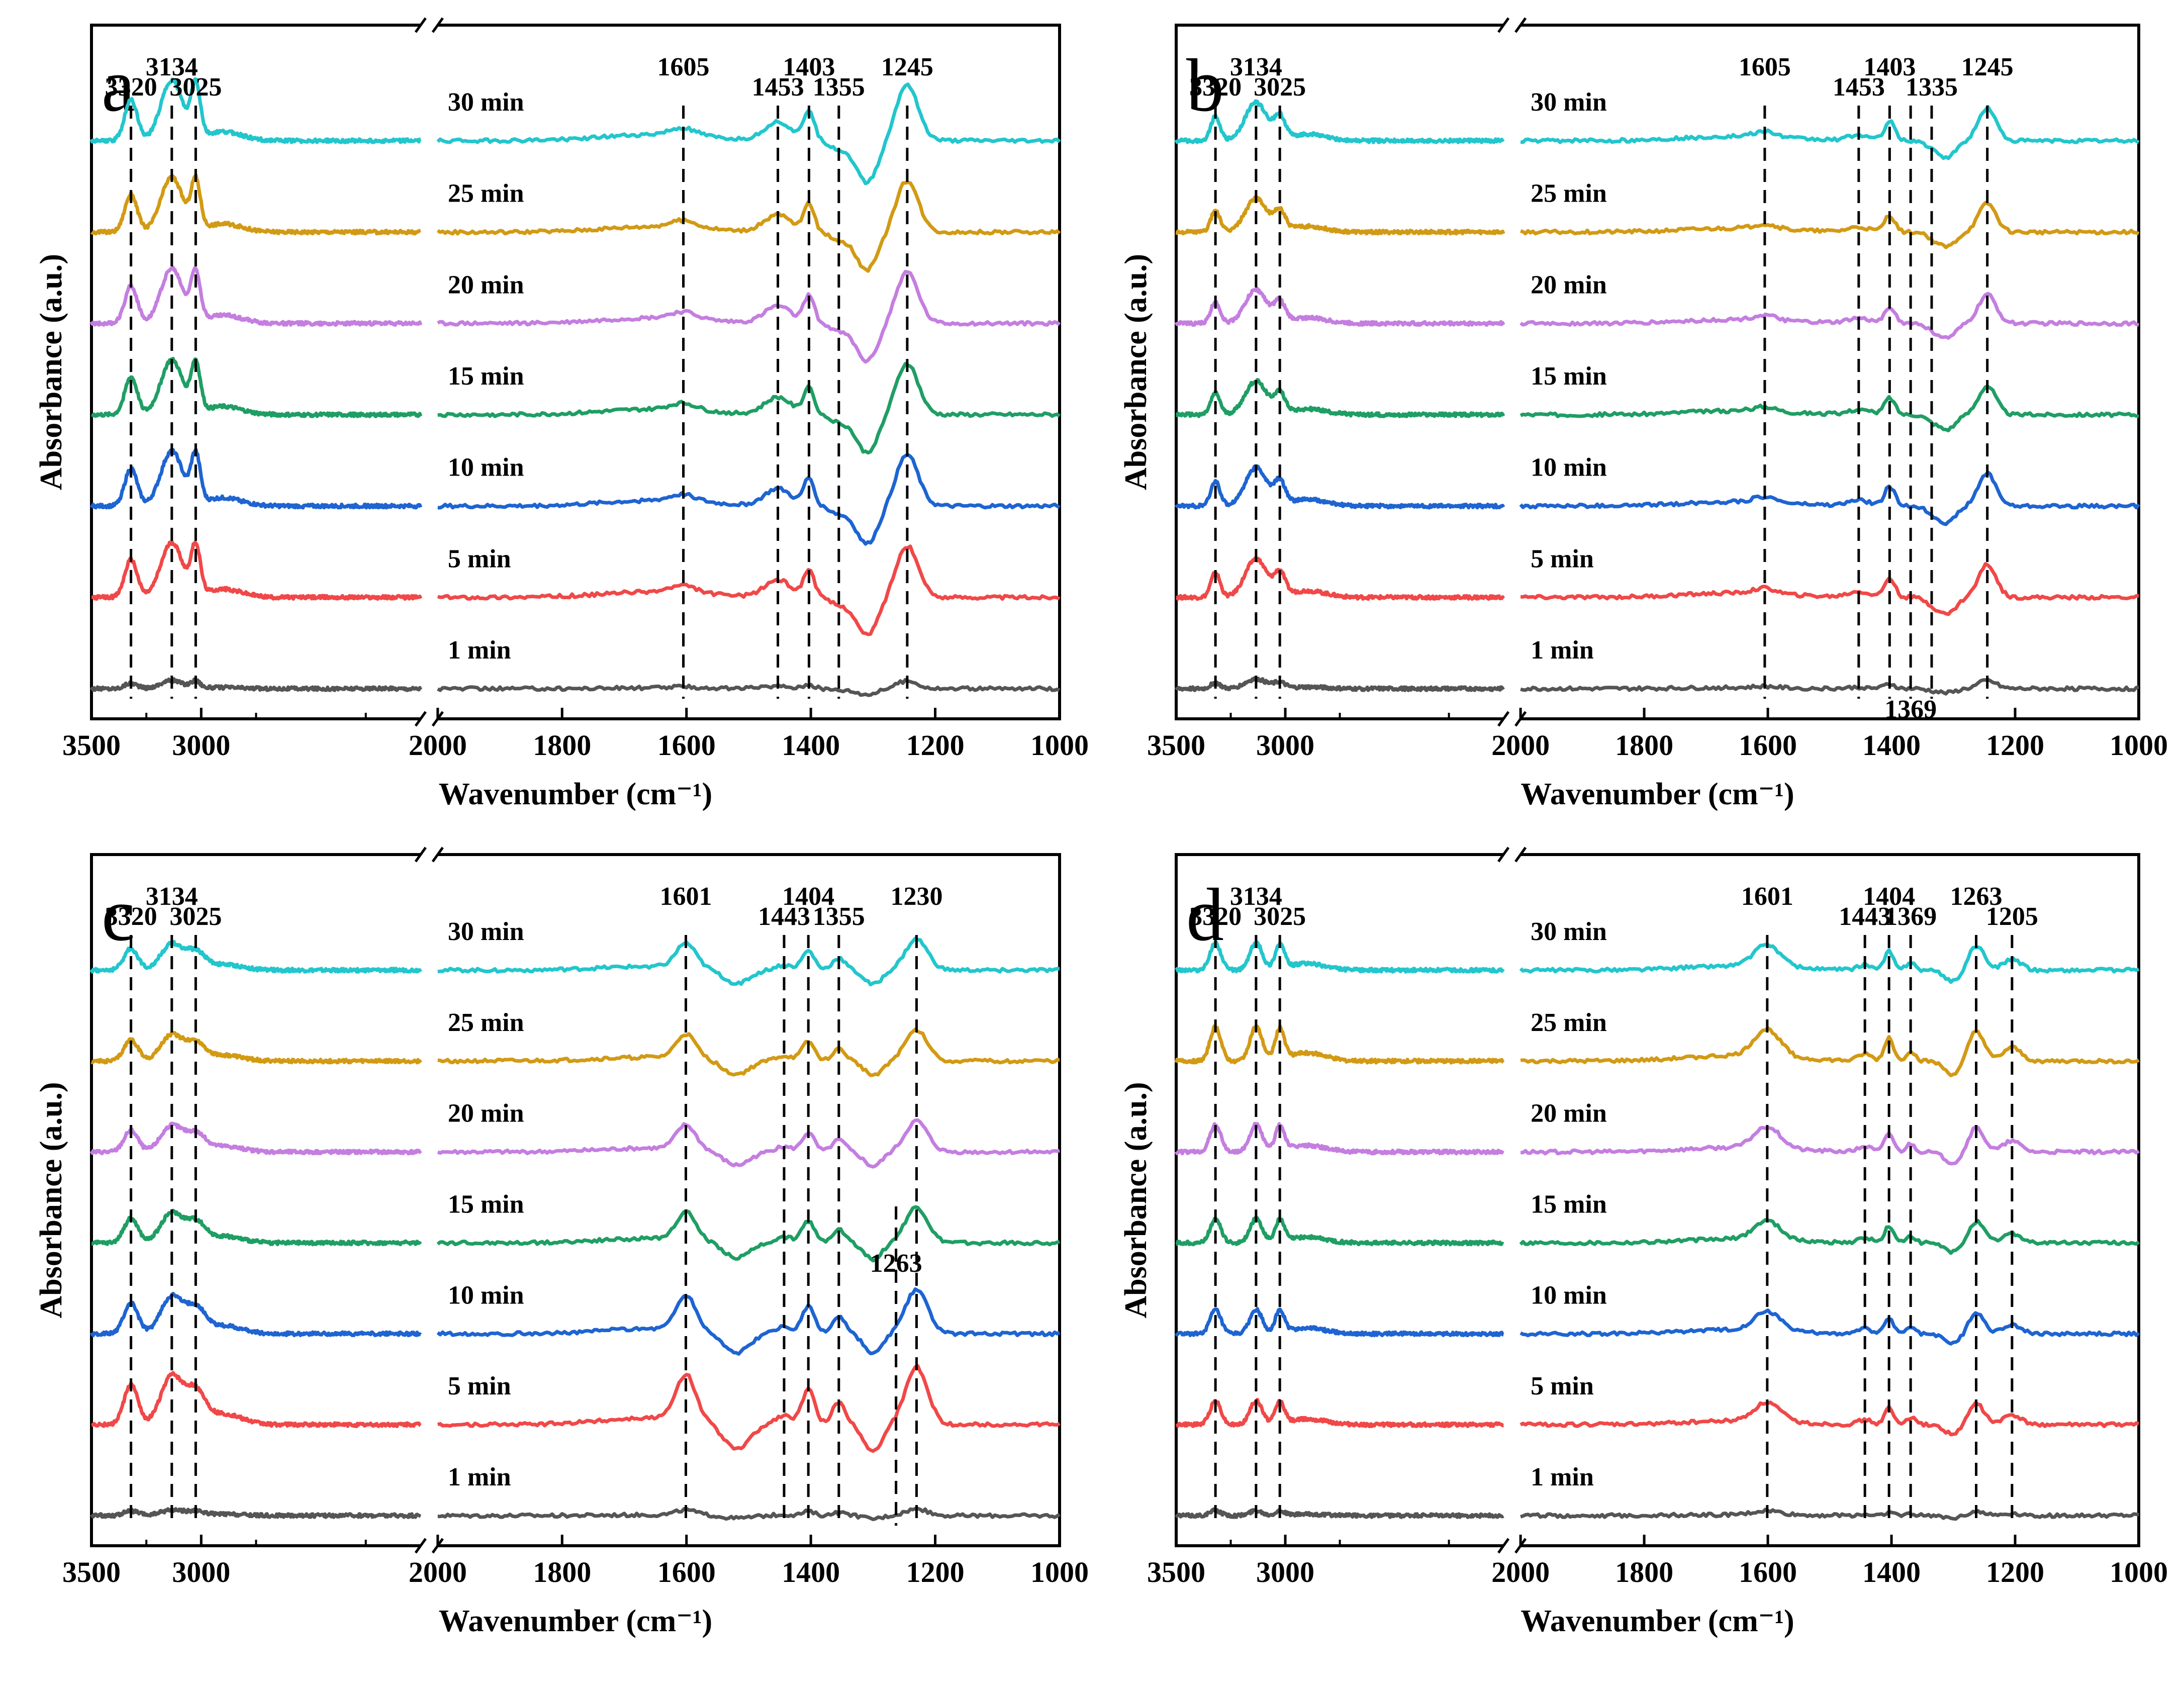  What do you see at coordinates (1569, 1022) in the screenshot?
I see `series-label-d-25min: 25 min` at bounding box center [1569, 1022].